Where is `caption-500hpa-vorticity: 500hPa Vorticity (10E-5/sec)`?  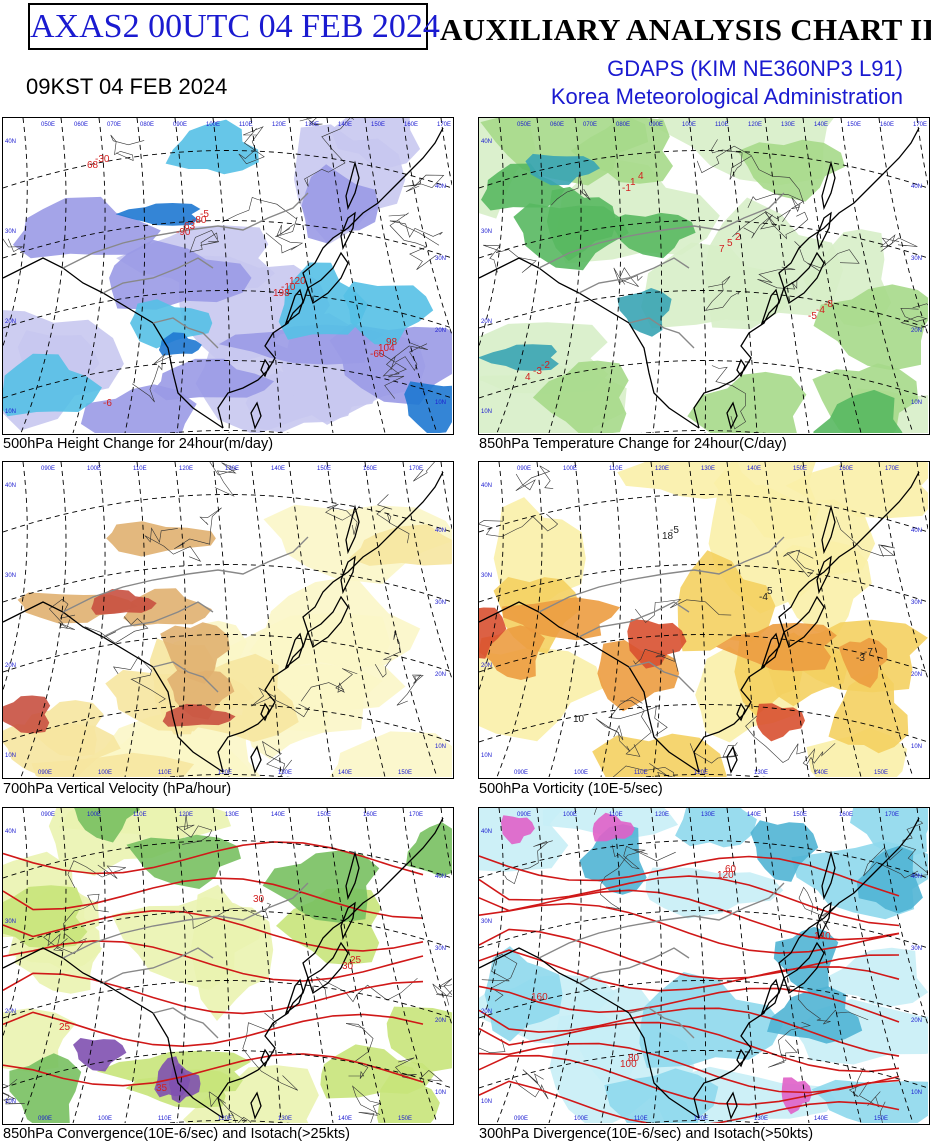 caption-500hpa-vorticity: 500hPa Vorticity (10E-5/sec) is located at coordinates (571, 789).